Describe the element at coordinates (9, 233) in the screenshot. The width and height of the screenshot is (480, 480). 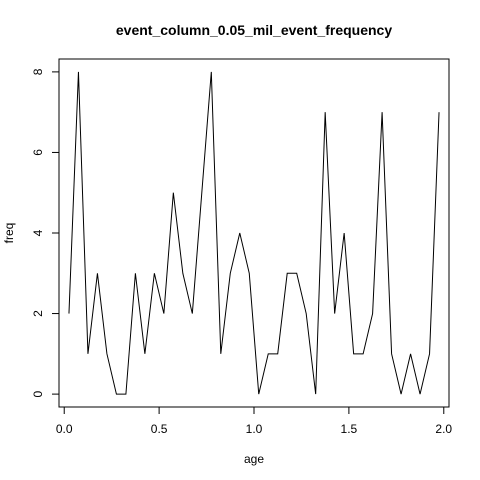
I see `y-axis-label: freq` at that location.